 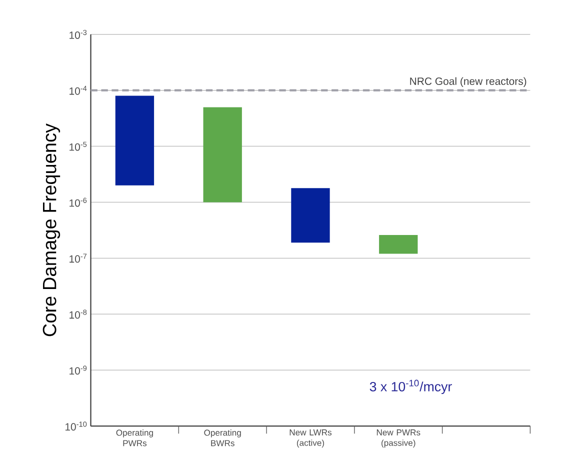 I want to click on x-tick-label: New PWRs (passive), so click(x=398, y=438).